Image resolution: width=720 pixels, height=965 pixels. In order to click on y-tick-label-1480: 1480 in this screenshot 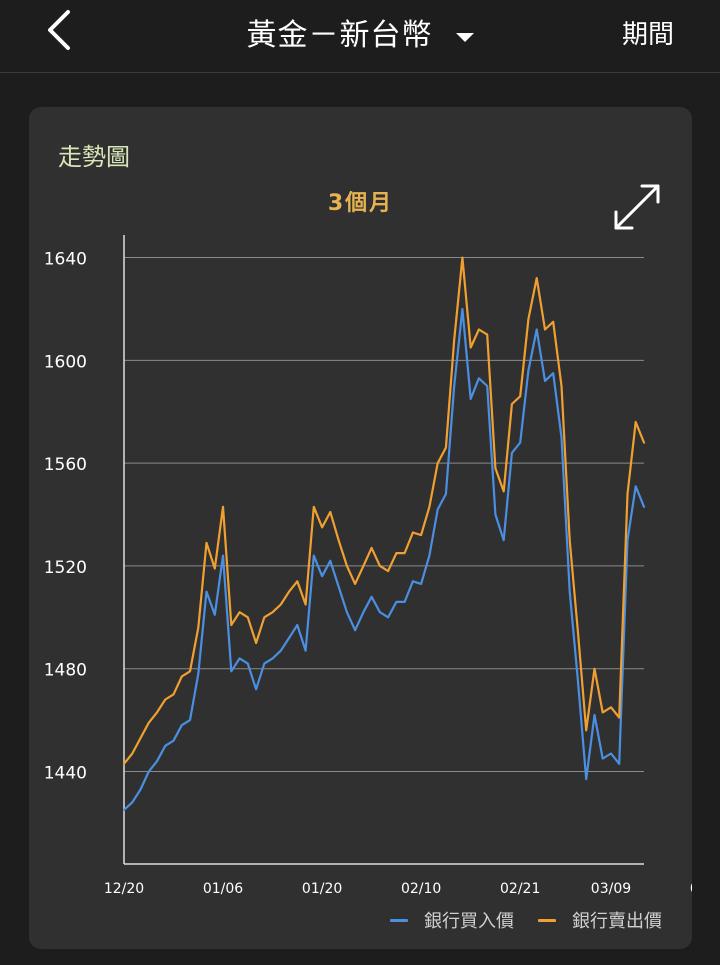, I will do `click(65, 671)`.